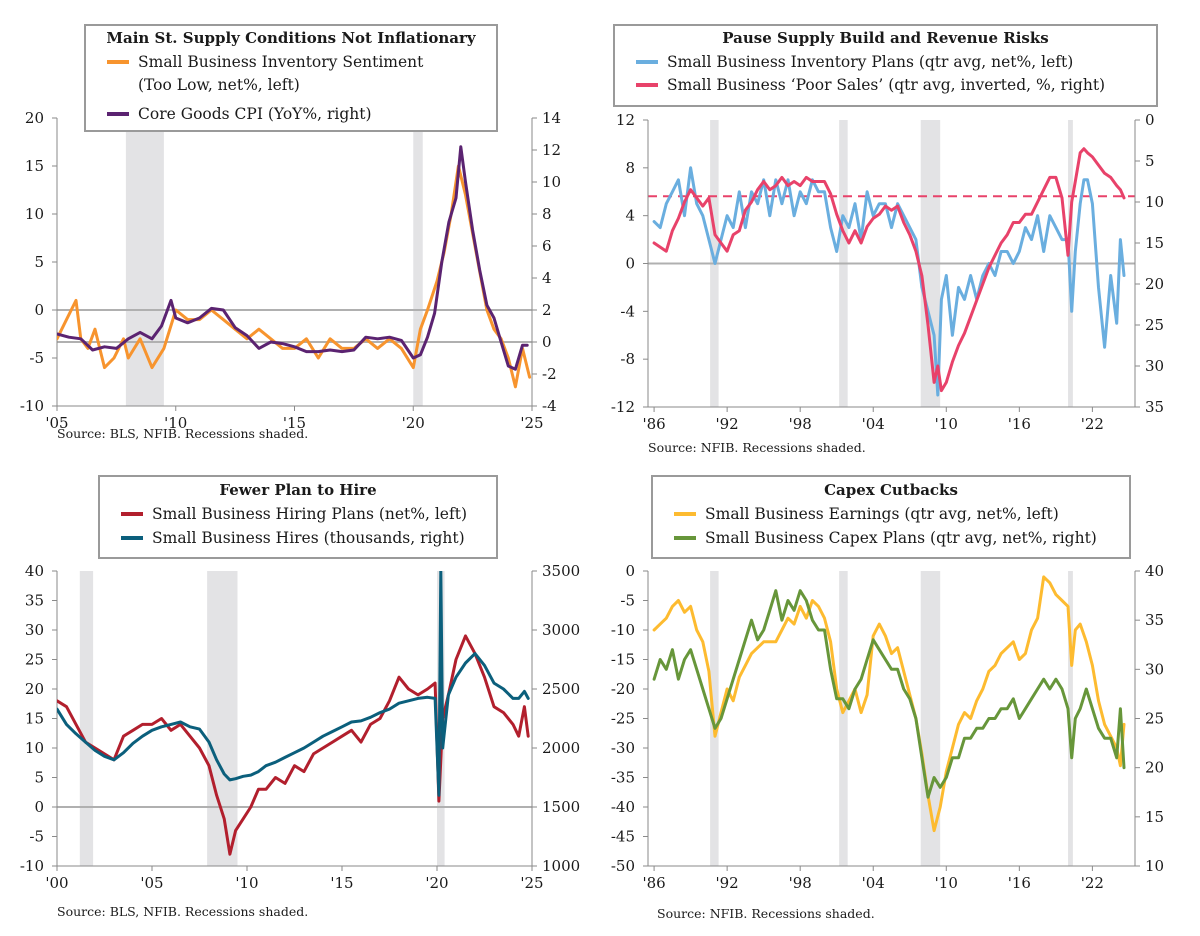  What do you see at coordinates (561, 748) in the screenshot?
I see `right-tick-label: 2000` at bounding box center [561, 748].